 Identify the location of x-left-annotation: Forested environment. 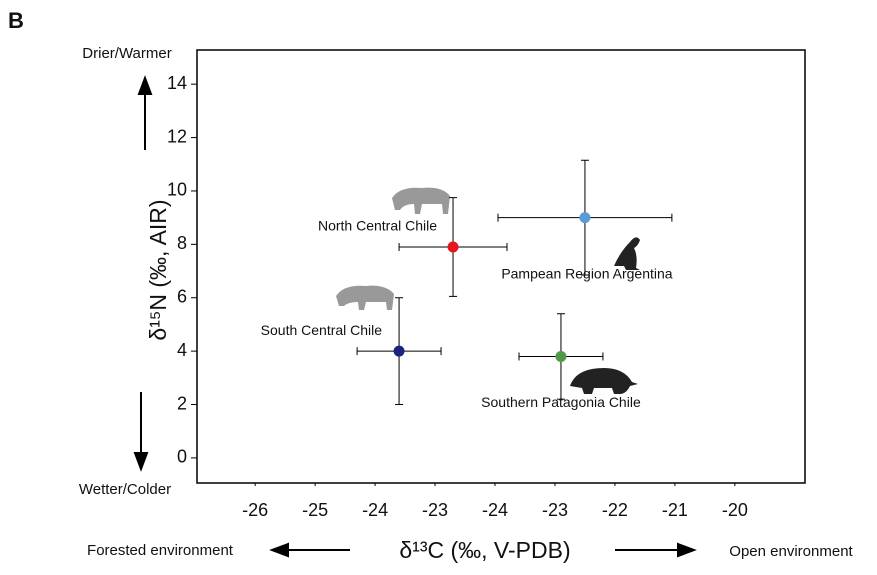
(160, 550).